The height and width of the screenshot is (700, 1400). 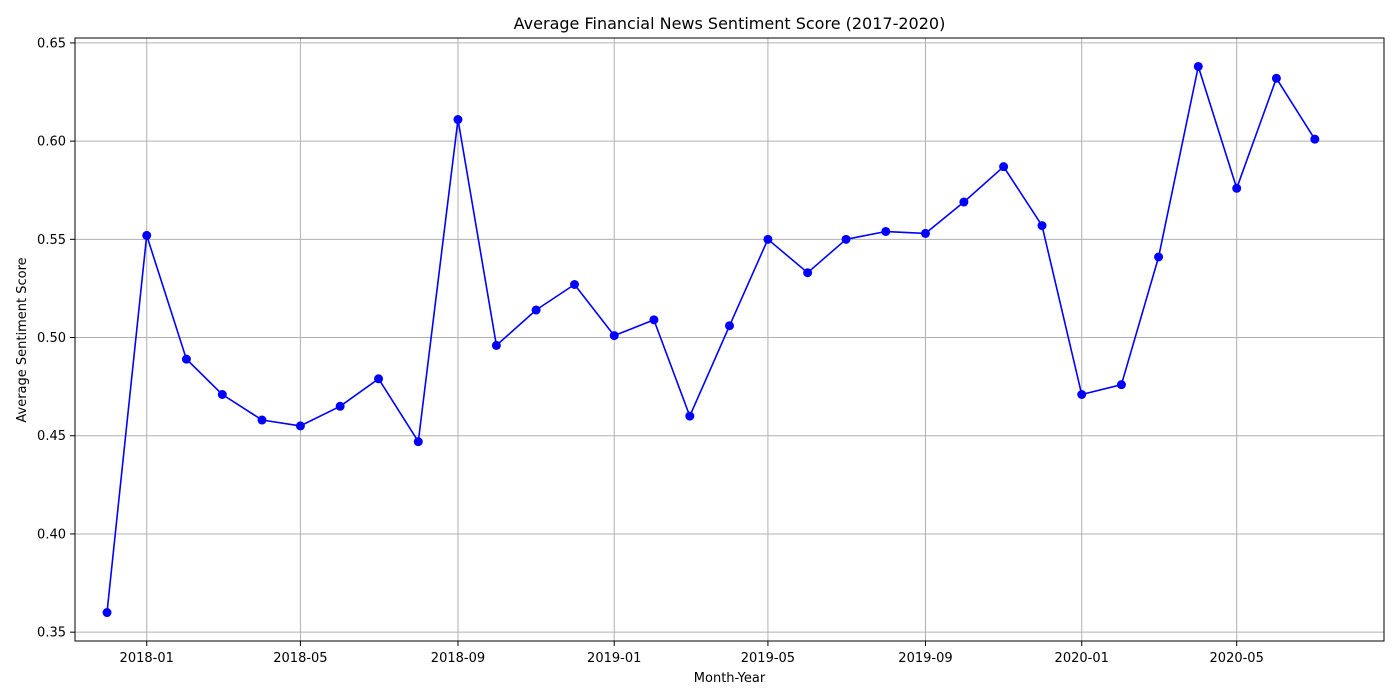 I want to click on x-tick-label: 2019-05, so click(x=768, y=658).